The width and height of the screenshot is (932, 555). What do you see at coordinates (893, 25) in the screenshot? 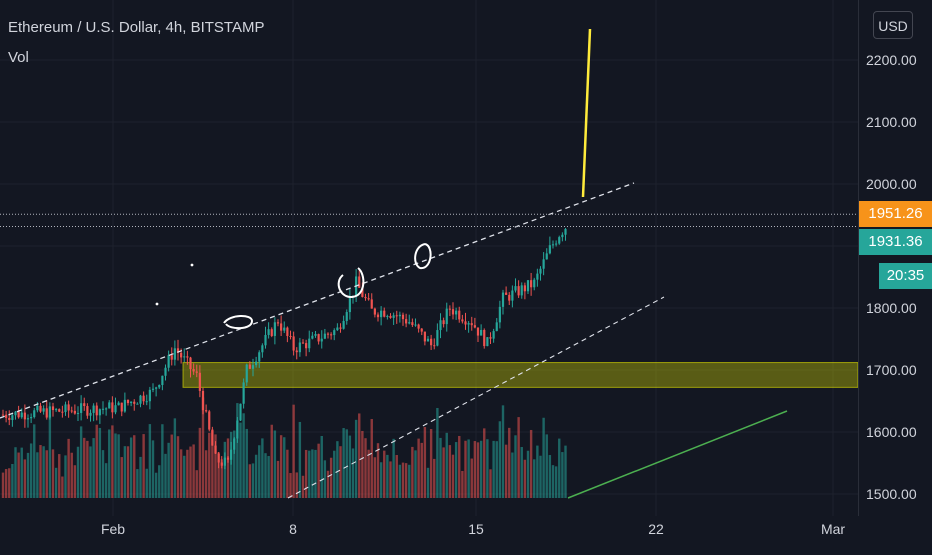
I see `currency-button: USD` at bounding box center [893, 25].